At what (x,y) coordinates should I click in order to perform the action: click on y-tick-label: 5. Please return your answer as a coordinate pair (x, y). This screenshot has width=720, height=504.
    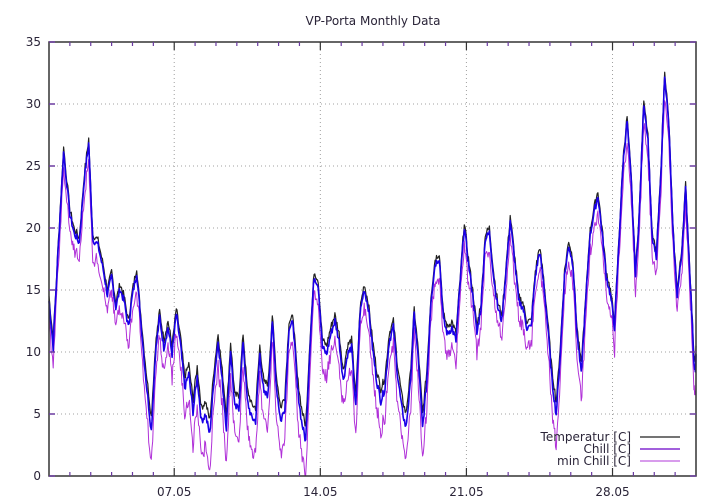
    Looking at the image, I should click on (37, 414).